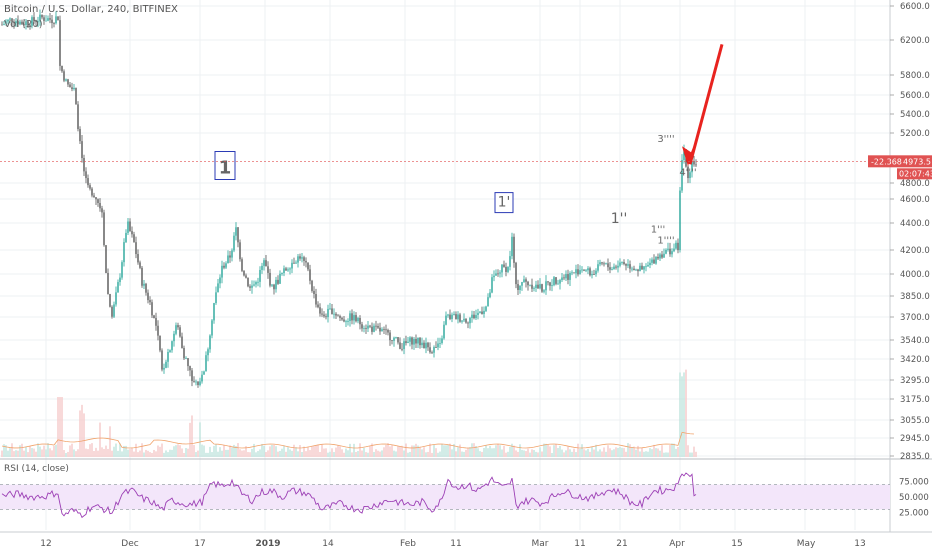 This screenshot has height=554, width=932. What do you see at coordinates (915, 184) in the screenshot?
I see `price-tick-label: 4800.0` at bounding box center [915, 184].